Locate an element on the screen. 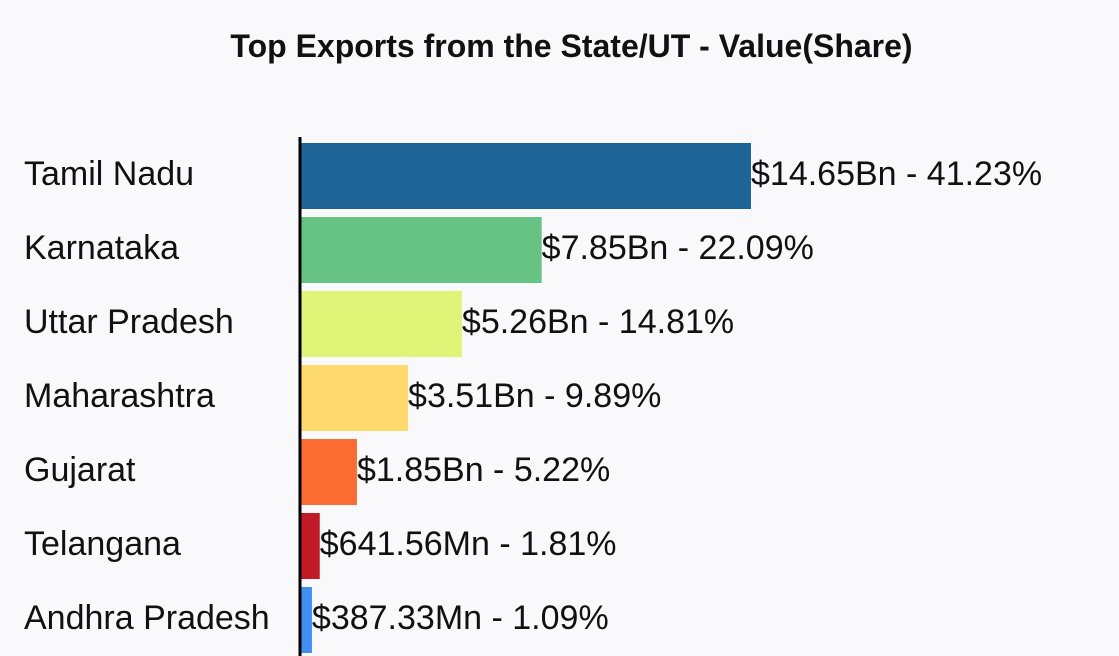 The height and width of the screenshot is (656, 1119). bar-andhra-pradesh is located at coordinates (306, 620).